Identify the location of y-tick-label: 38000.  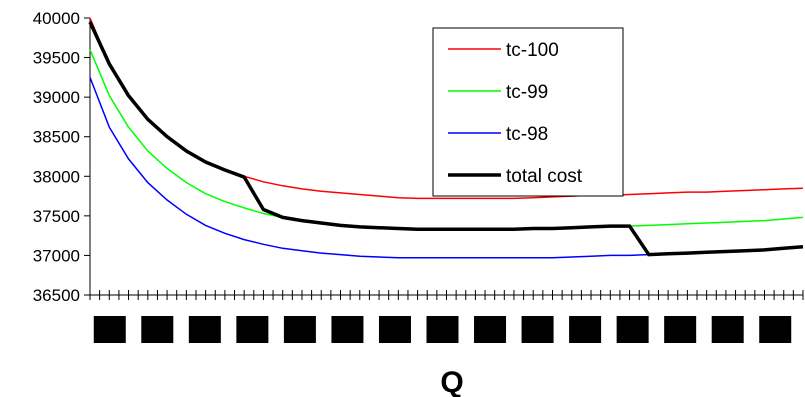
(56, 176).